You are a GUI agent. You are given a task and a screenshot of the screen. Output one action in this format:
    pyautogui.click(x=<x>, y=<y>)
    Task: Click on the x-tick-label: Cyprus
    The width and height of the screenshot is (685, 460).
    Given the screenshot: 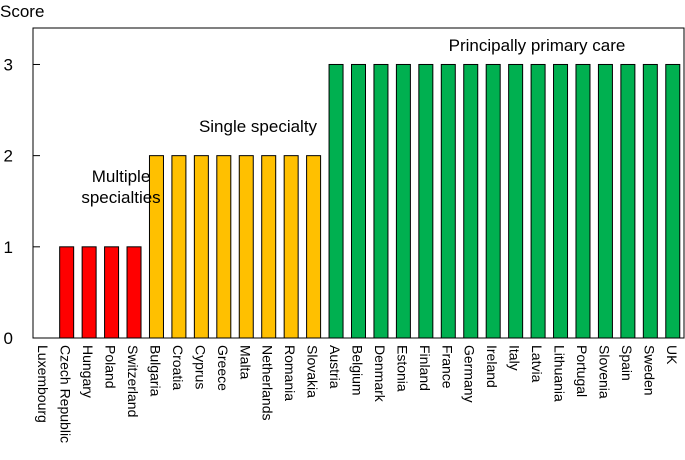 What is the action you would take?
    pyautogui.click(x=200, y=367)
    